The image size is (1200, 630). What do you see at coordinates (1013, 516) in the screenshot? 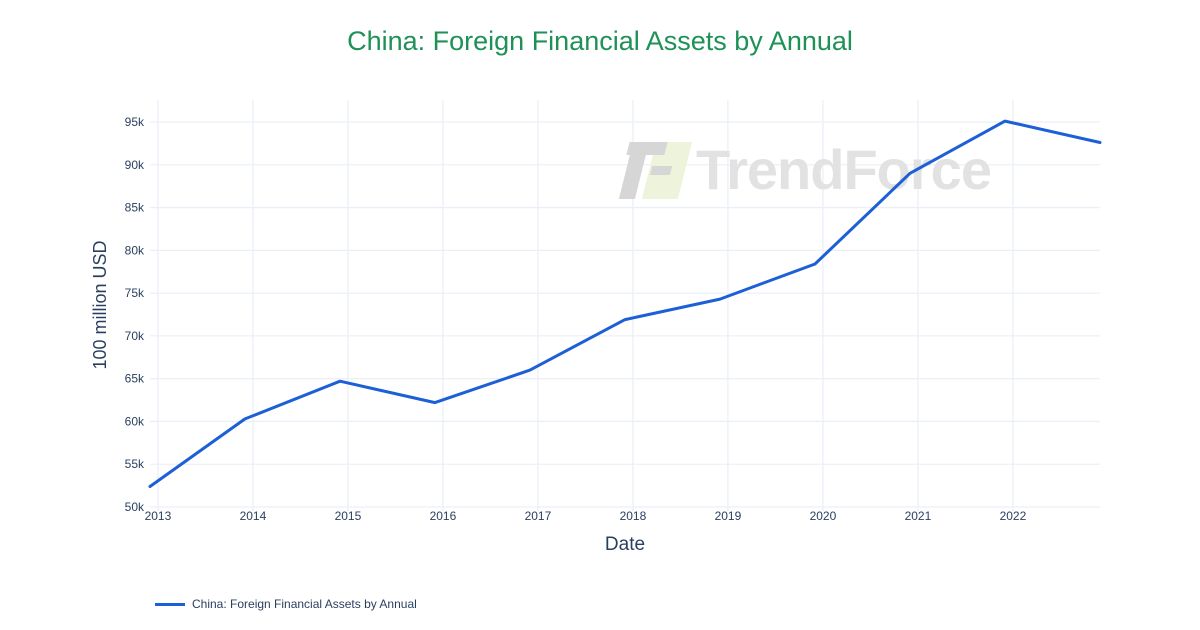
I see `x-tick-label: 2022` at bounding box center [1013, 516].